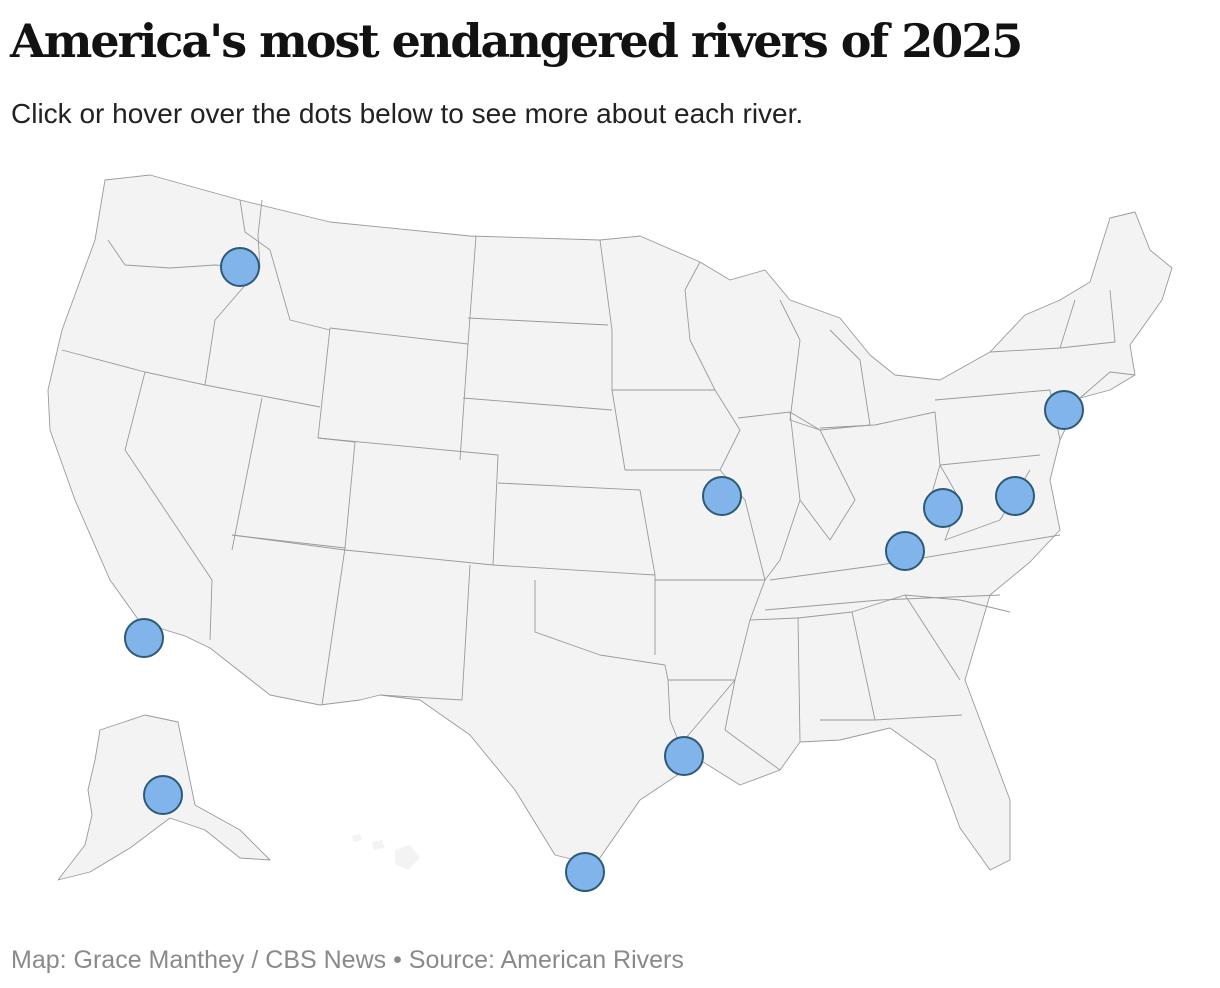 This screenshot has height=988, width=1220. What do you see at coordinates (905, 551) in the screenshot?
I see `river-marker-kentucky` at bounding box center [905, 551].